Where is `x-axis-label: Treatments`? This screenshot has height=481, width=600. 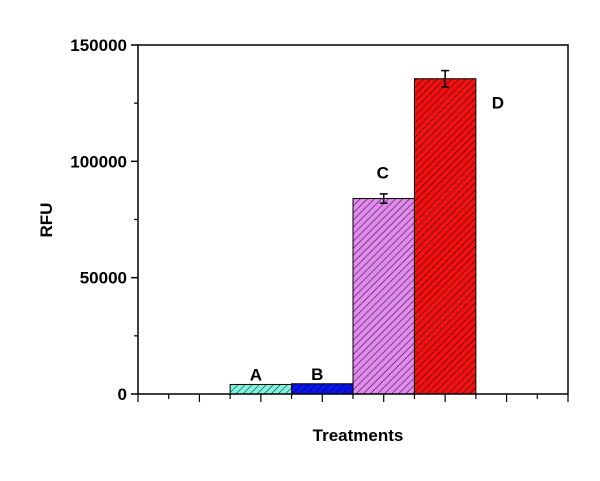 x-axis-label: Treatments is located at coordinates (358, 435).